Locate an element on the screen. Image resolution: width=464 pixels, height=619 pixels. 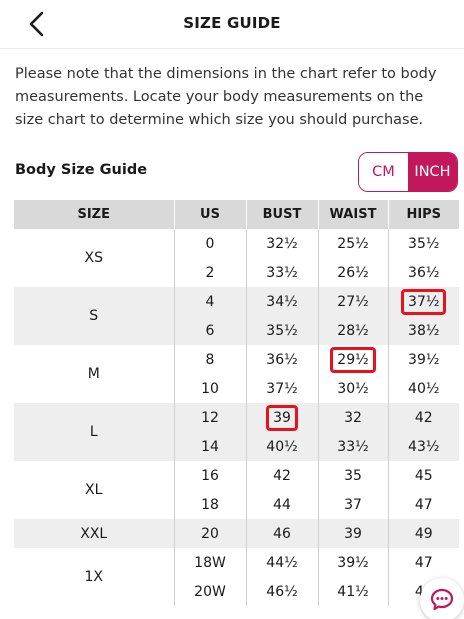
table-cell: 44½ is located at coordinates (282, 562).